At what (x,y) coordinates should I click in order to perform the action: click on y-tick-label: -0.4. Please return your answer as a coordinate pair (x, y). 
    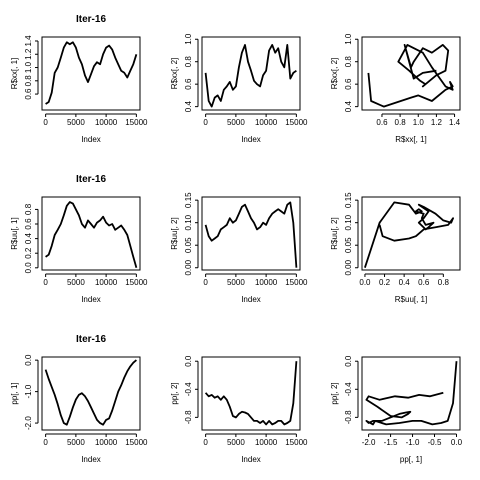
    Looking at the image, I should click on (348, 389).